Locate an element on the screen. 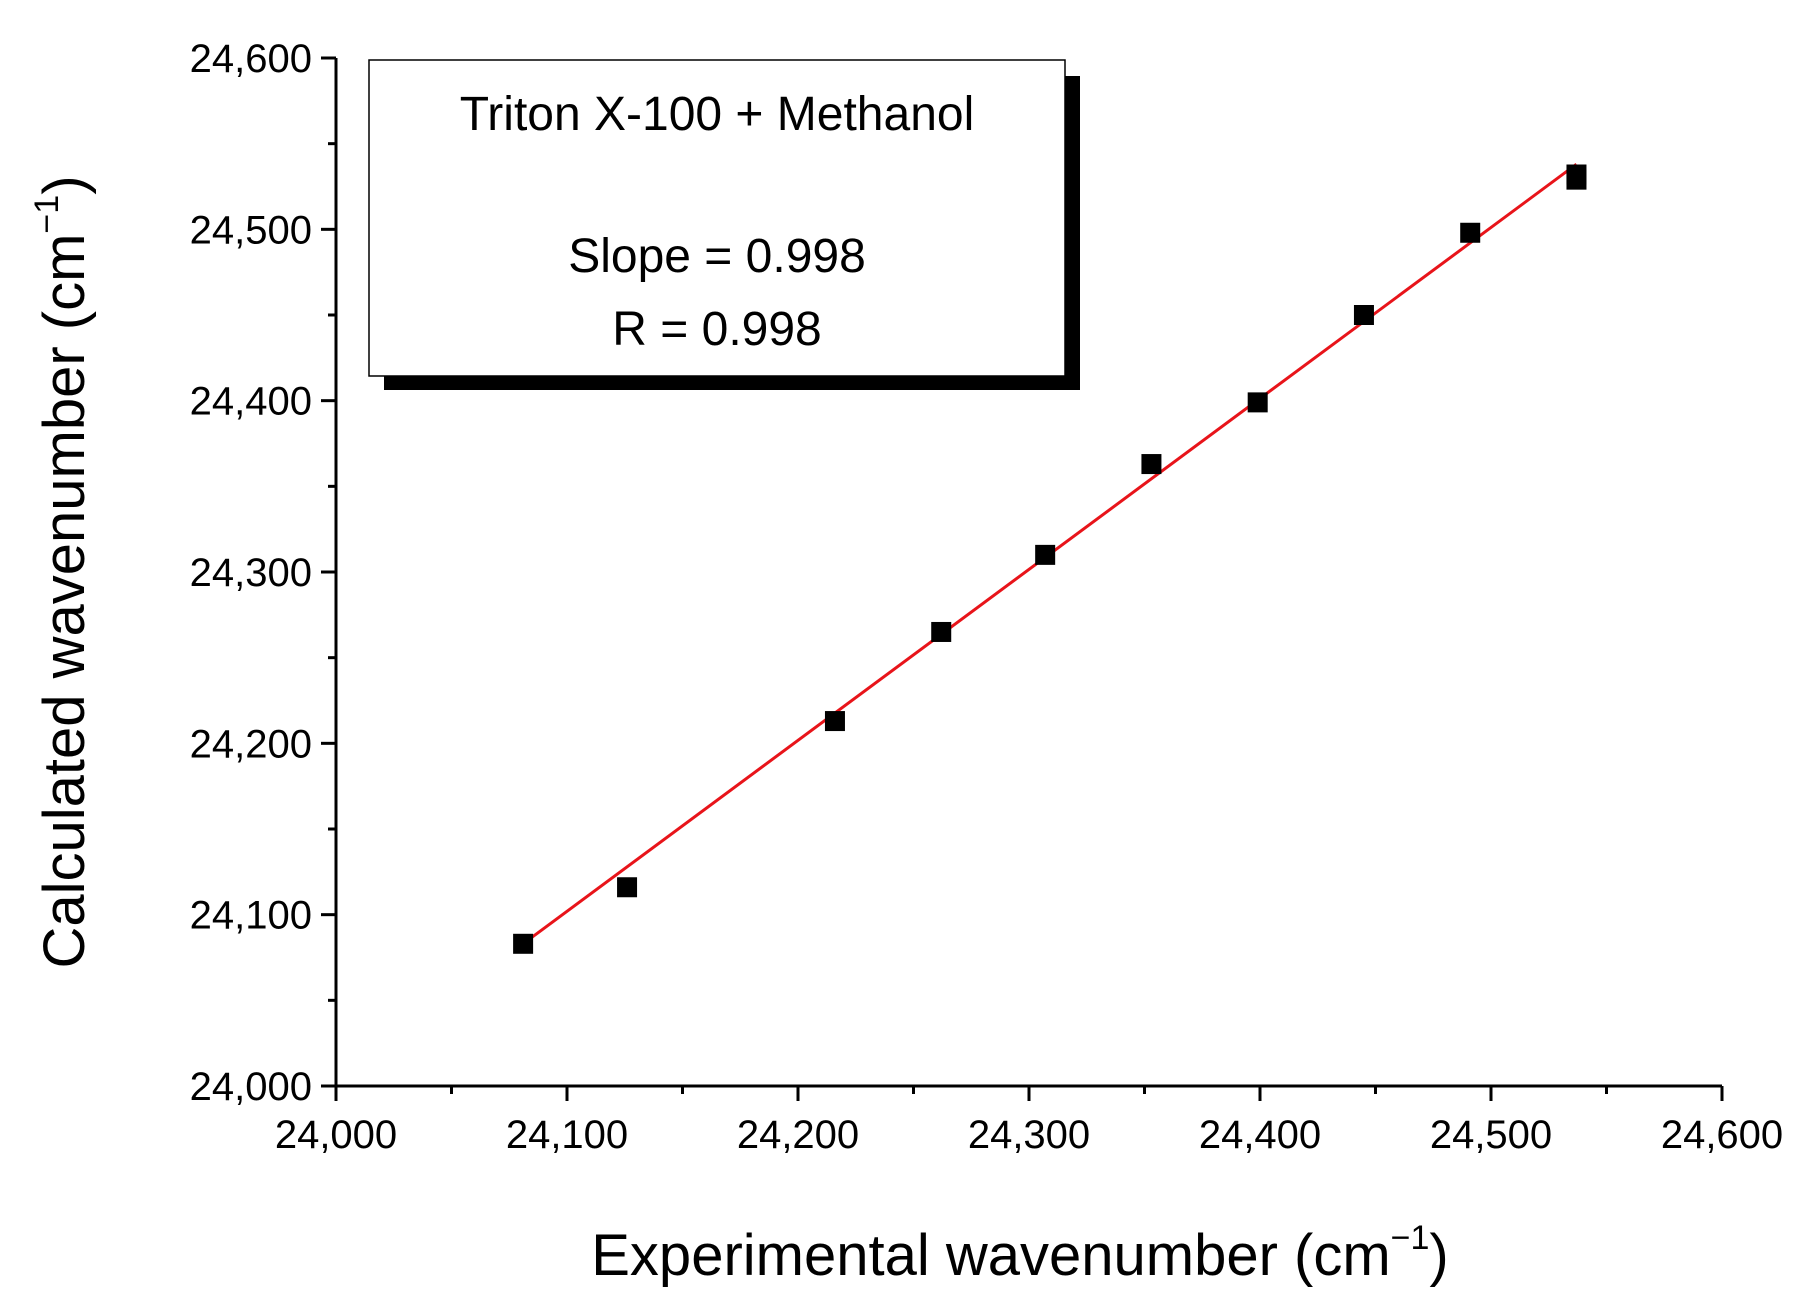 This screenshot has width=1808, height=1313. y-tick-label: 24,100 is located at coordinates (251, 916).